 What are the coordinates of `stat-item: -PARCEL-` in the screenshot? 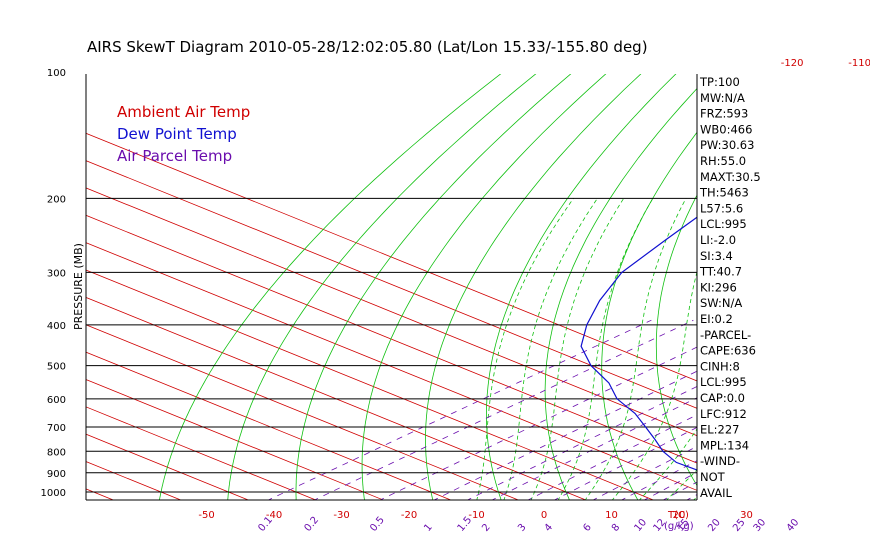 It's located at (725, 335).